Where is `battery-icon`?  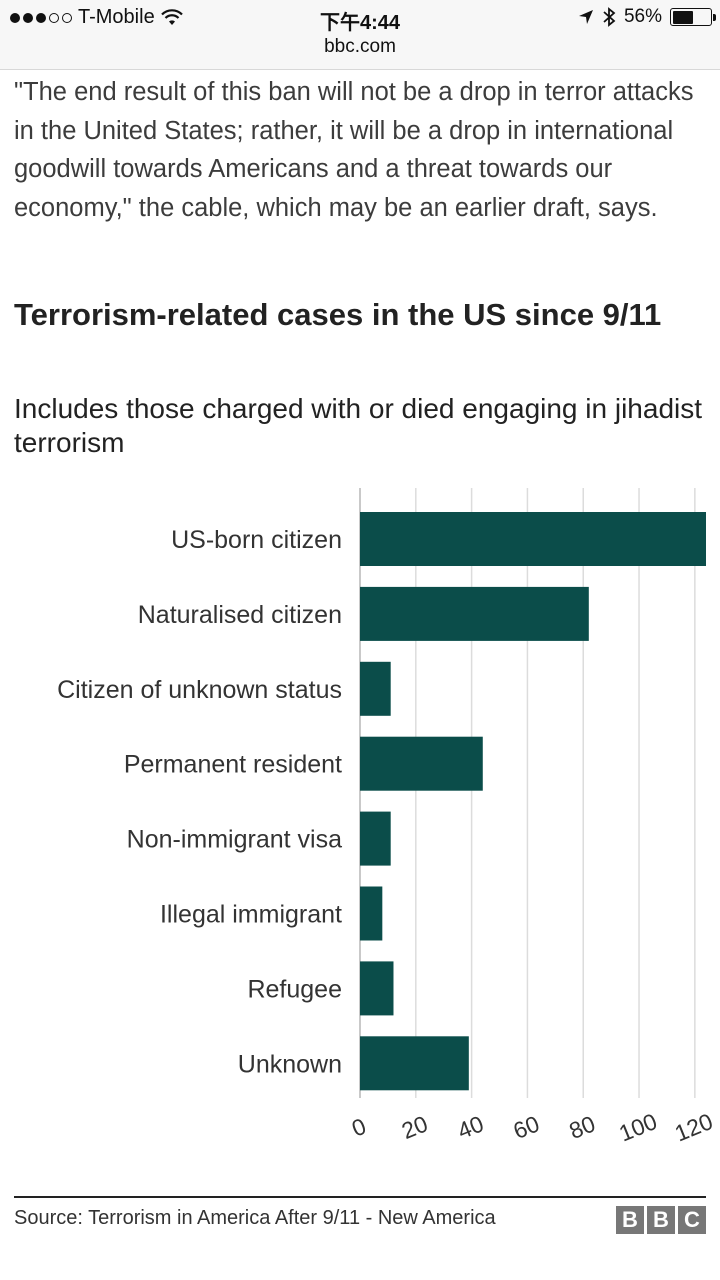
battery-icon is located at coordinates (693, 17).